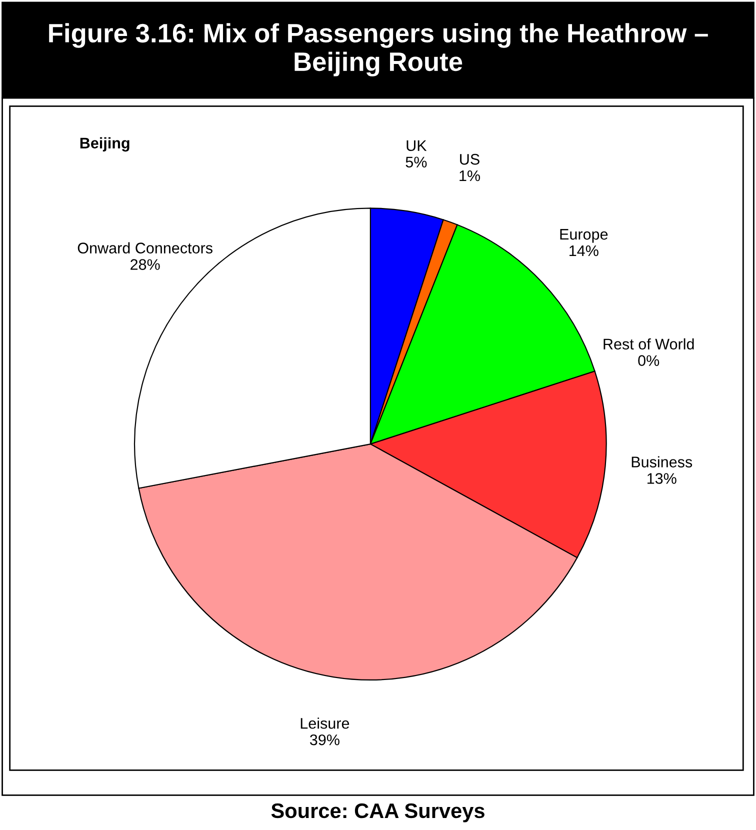 This screenshot has height=830, width=756. What do you see at coordinates (325, 723) in the screenshot?
I see `slice-label: Leisure` at bounding box center [325, 723].